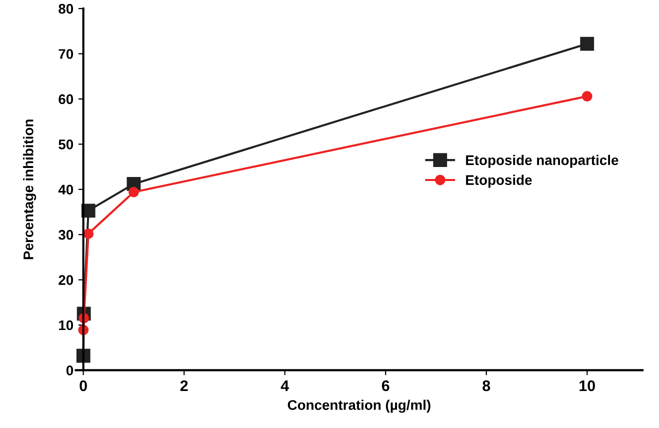  What do you see at coordinates (66, 54) in the screenshot?
I see `y-tick-label: 70` at bounding box center [66, 54].